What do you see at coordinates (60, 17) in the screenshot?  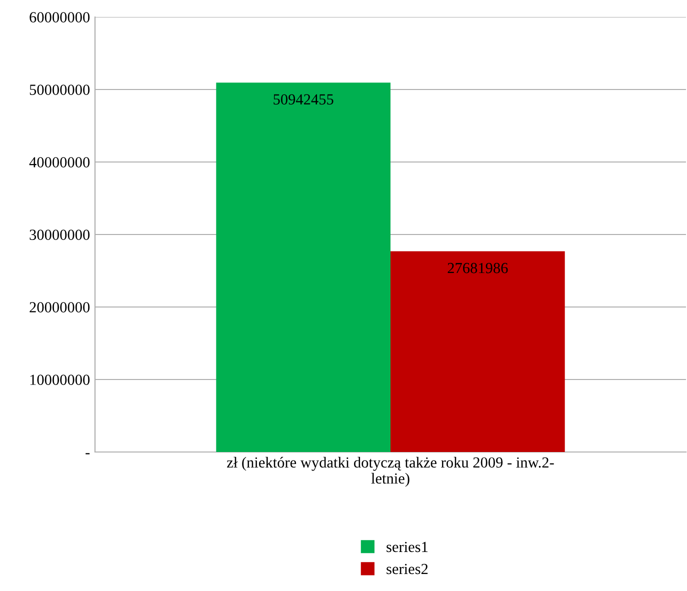 I see `y-tick-label: 60000000` at bounding box center [60, 17].